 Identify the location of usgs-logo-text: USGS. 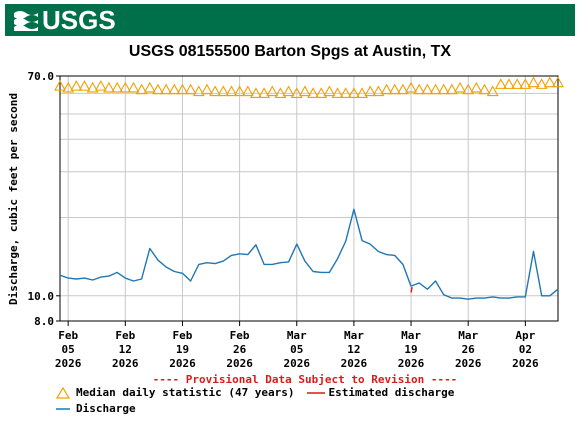
(79, 20).